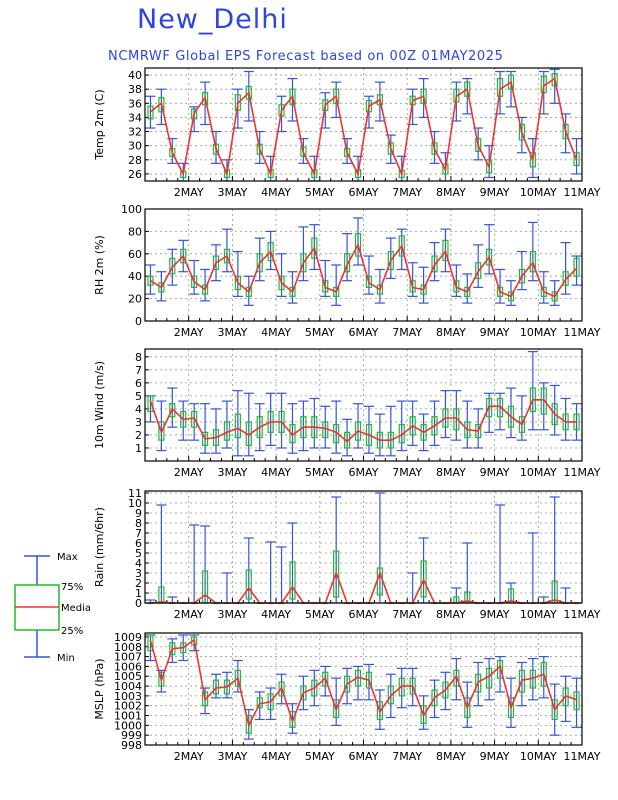 The height and width of the screenshot is (800, 618). Describe the element at coordinates (135, 160) in the screenshot. I see `y-tick-label: 28` at that location.